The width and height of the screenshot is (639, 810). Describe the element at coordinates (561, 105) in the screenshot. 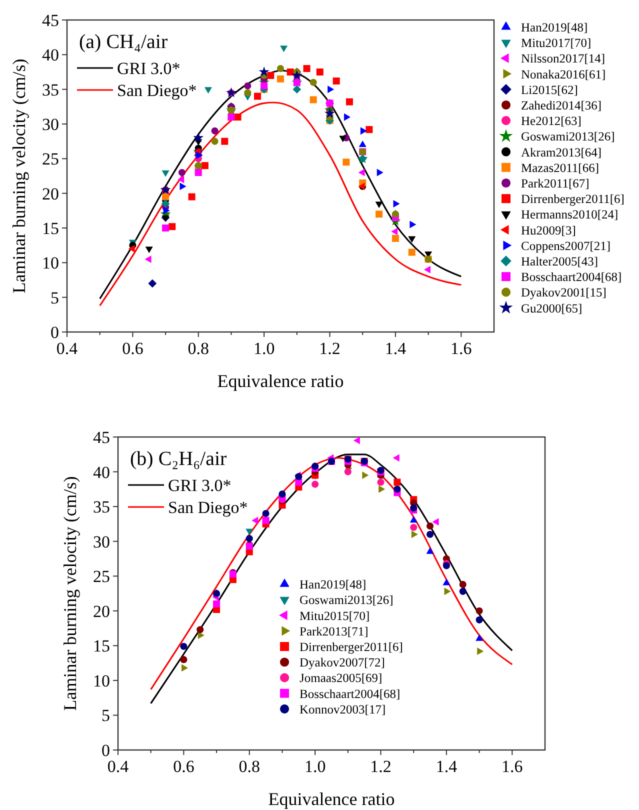

I see `legend-label: Zahedi2014[36]` at that location.